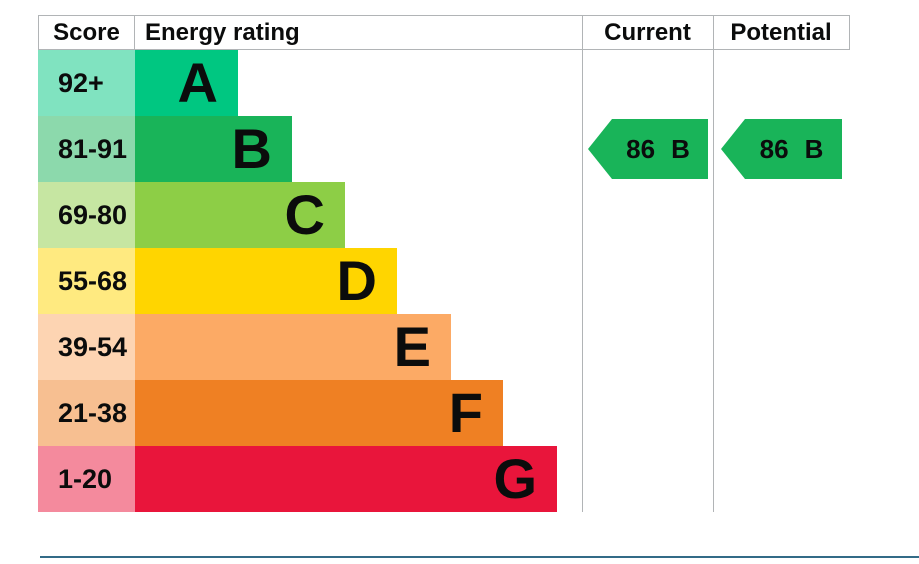 This screenshot has width=919, height=564. What do you see at coordinates (781, 32) in the screenshot?
I see `header-potential: Potential` at bounding box center [781, 32].